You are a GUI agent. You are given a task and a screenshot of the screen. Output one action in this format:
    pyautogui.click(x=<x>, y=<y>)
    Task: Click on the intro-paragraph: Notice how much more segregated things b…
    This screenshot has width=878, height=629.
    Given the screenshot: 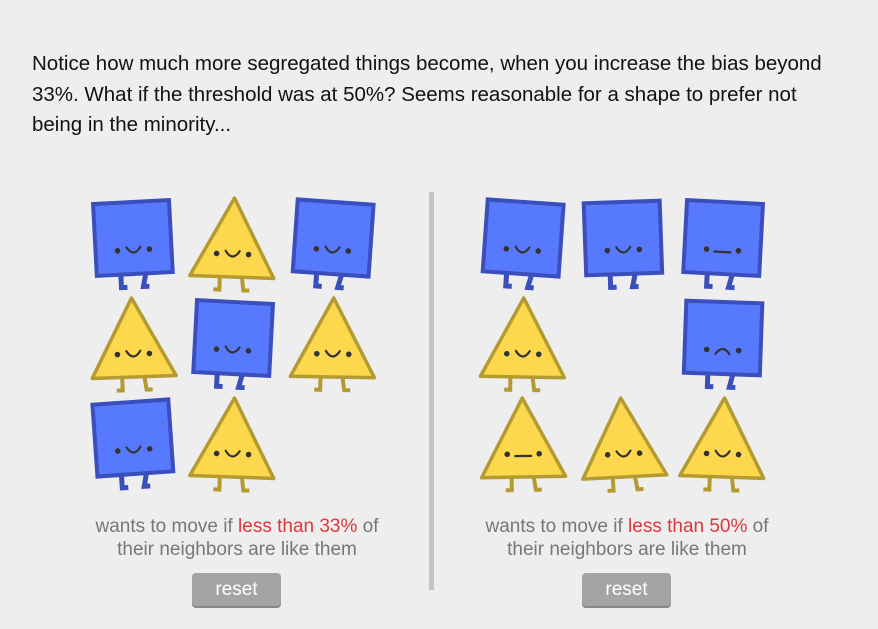 What is the action you would take?
    pyautogui.click(x=427, y=94)
    